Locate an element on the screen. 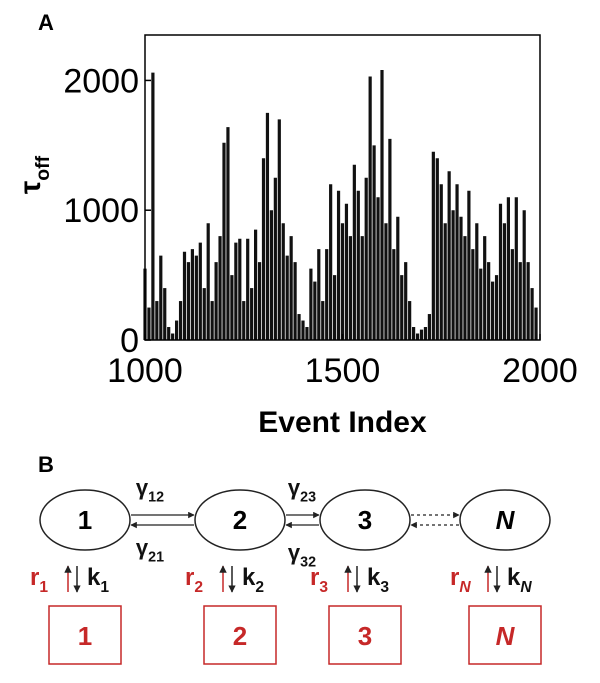  decay-rate: k2 is located at coordinates (253, 580).